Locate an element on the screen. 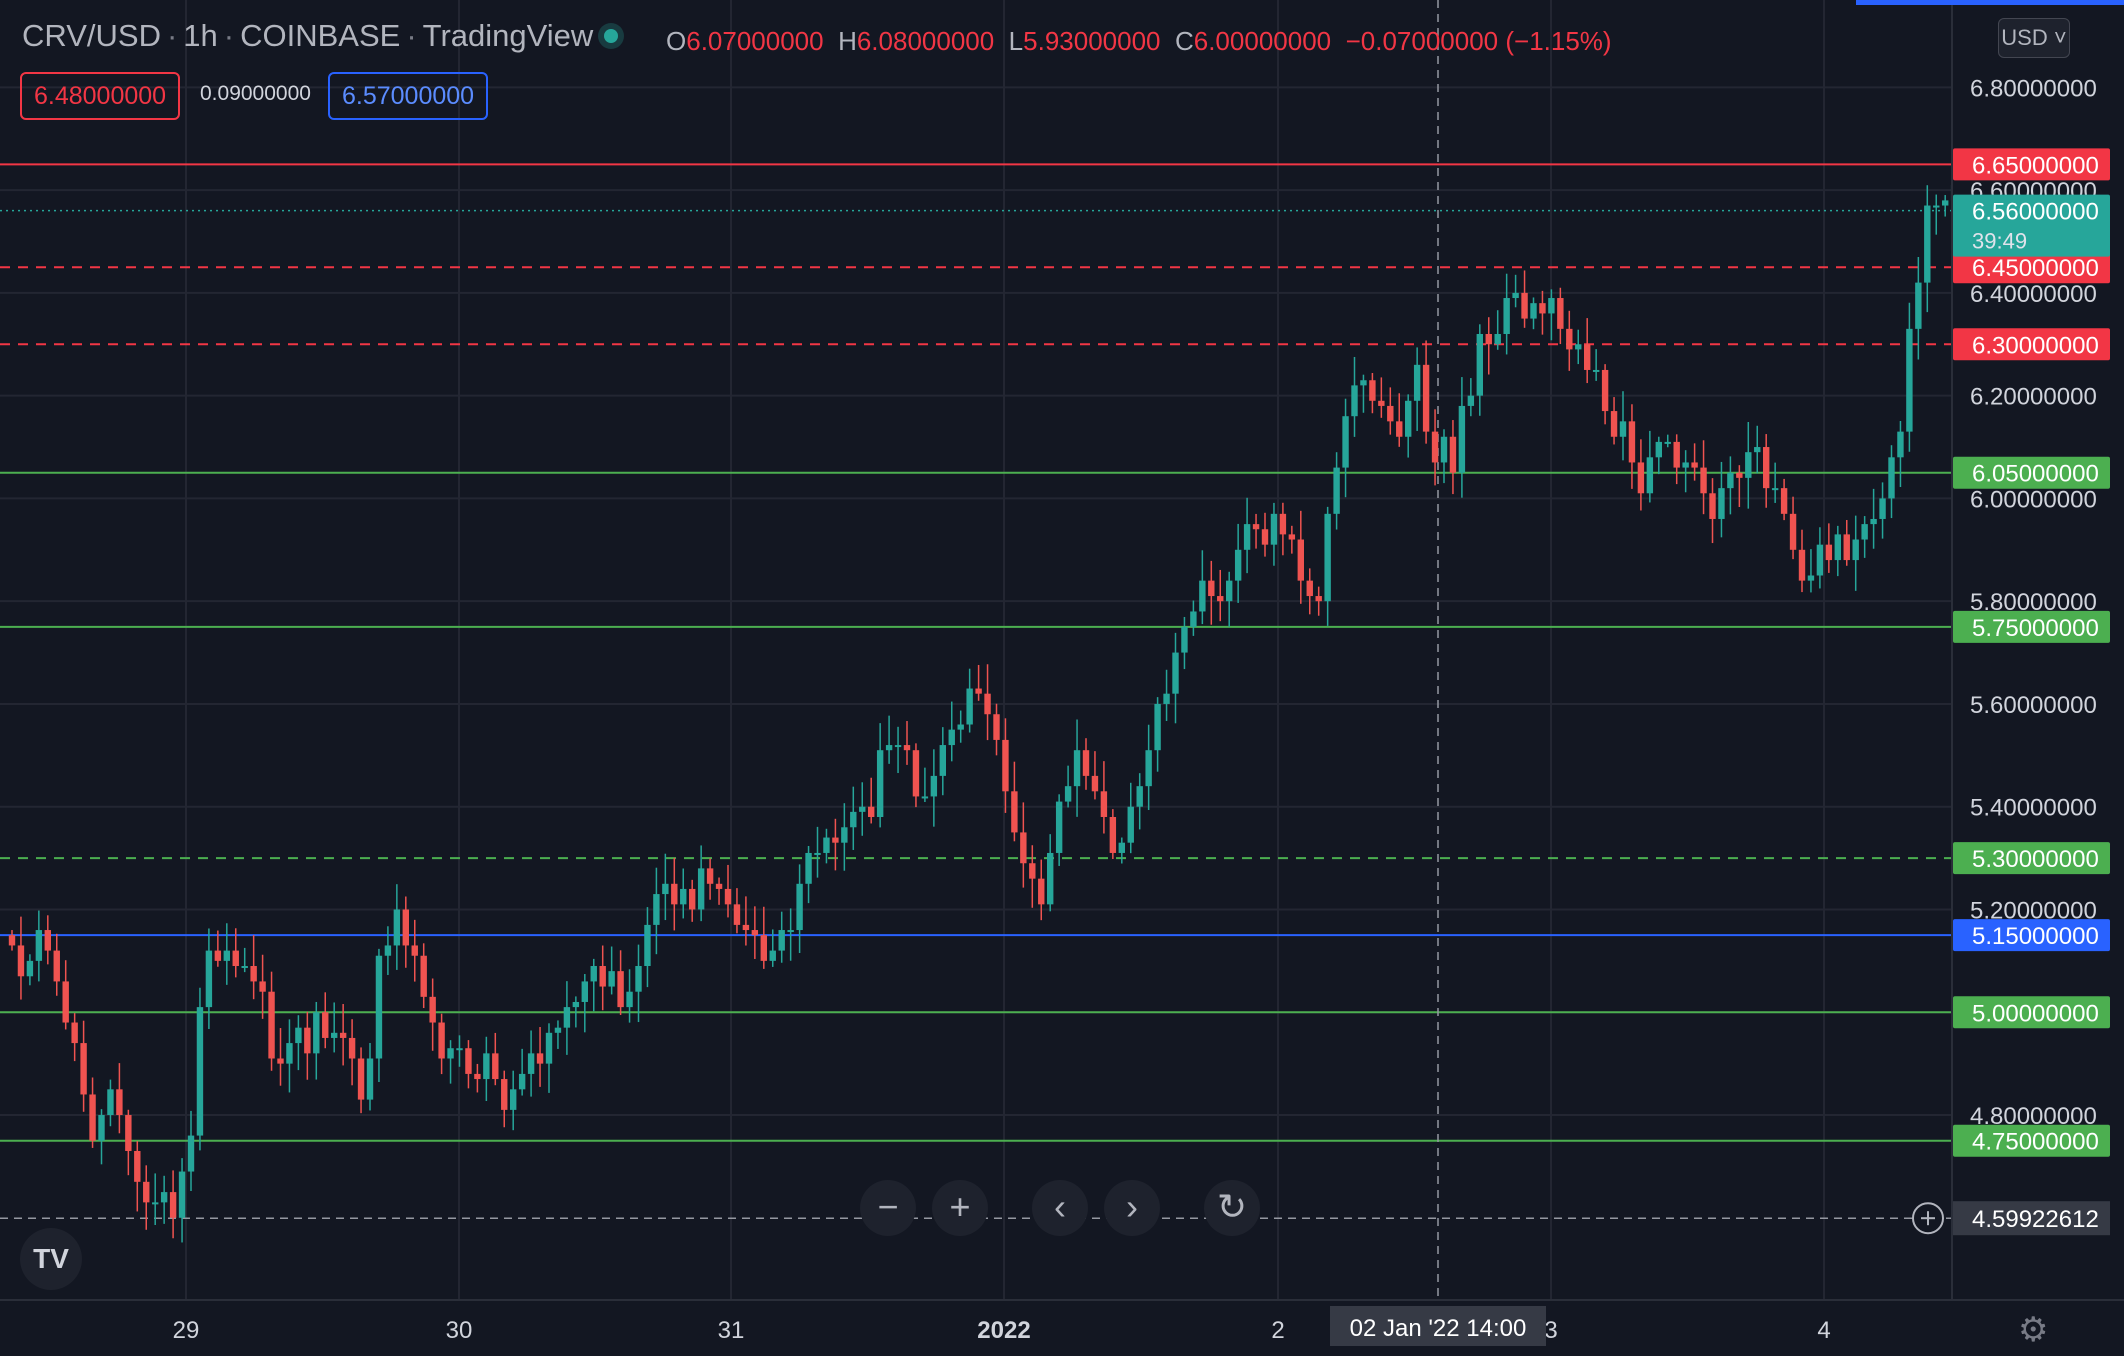 The image size is (2124, 1356). zoom-in-button: + is located at coordinates (960, 1208).